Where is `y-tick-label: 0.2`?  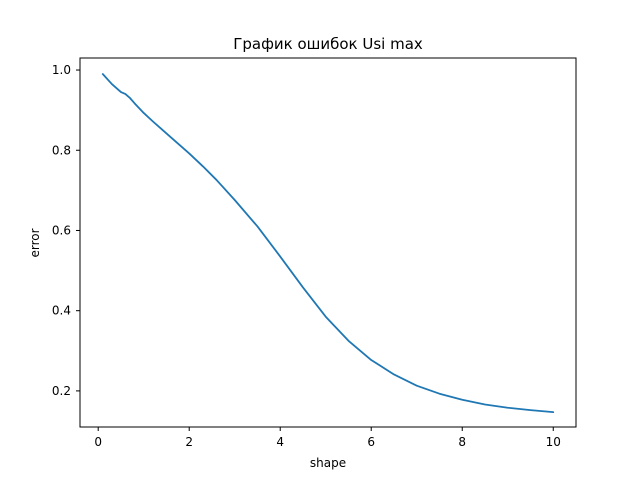
y-tick-label: 0.2 is located at coordinates (61, 391).